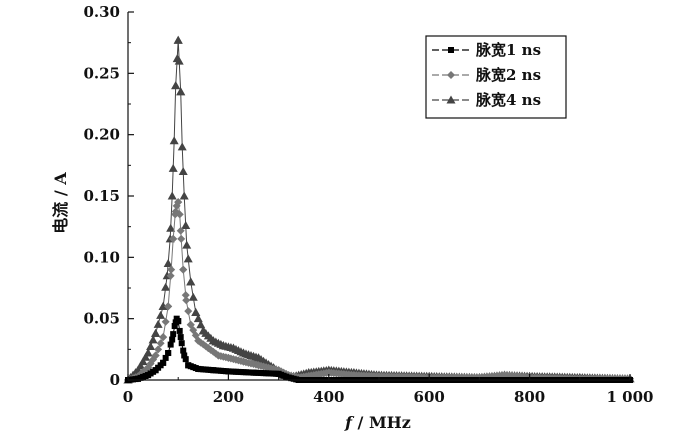 Image resolution: width=700 pixels, height=439 pixels. I want to click on y-tick-label: 0.20, so click(101, 135).